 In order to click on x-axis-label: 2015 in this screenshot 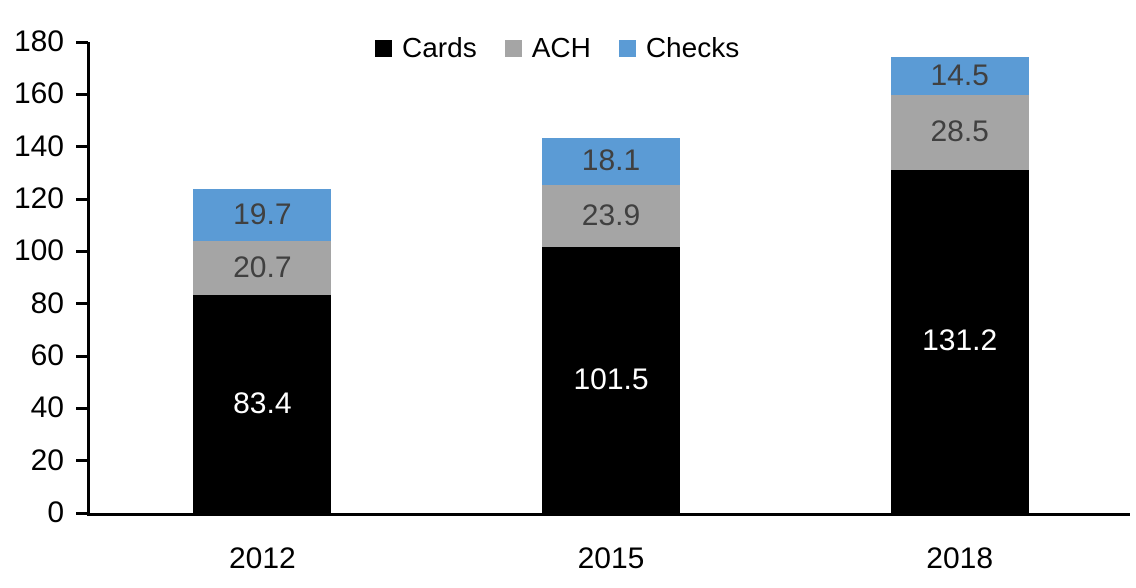, I will do `click(611, 558)`.